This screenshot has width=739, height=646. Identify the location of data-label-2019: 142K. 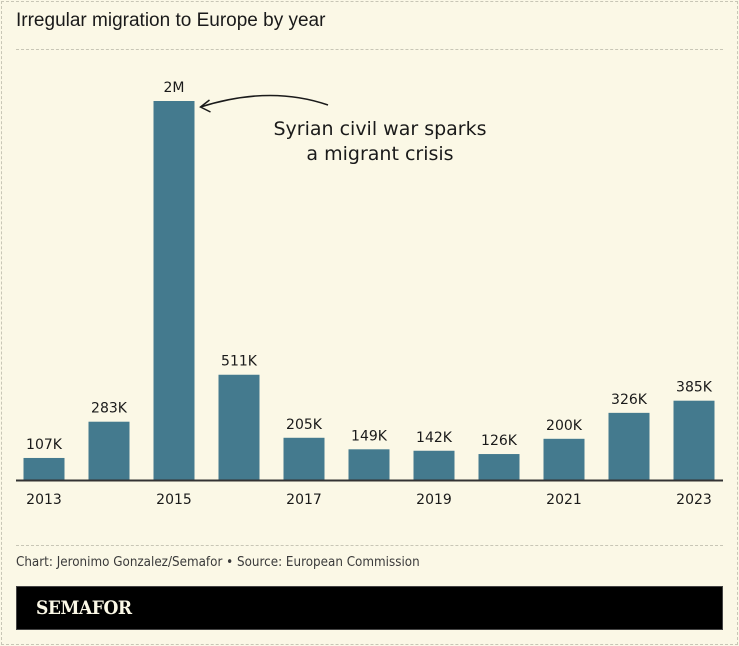
(434, 438).